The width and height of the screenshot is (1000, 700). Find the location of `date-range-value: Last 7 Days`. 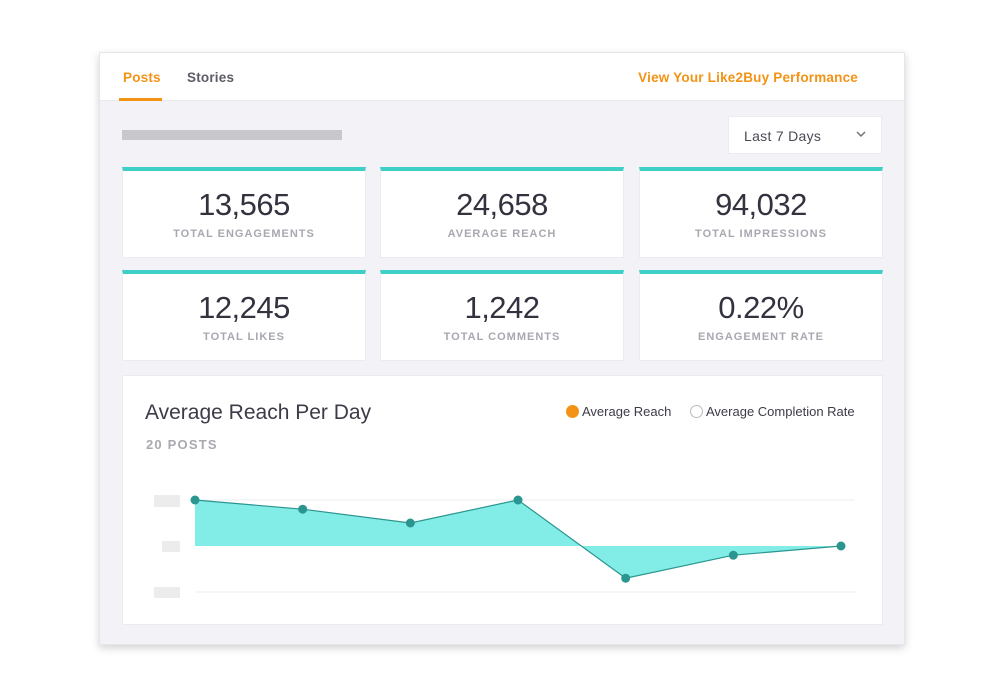

date-range-value: Last 7 Days is located at coordinates (783, 136).